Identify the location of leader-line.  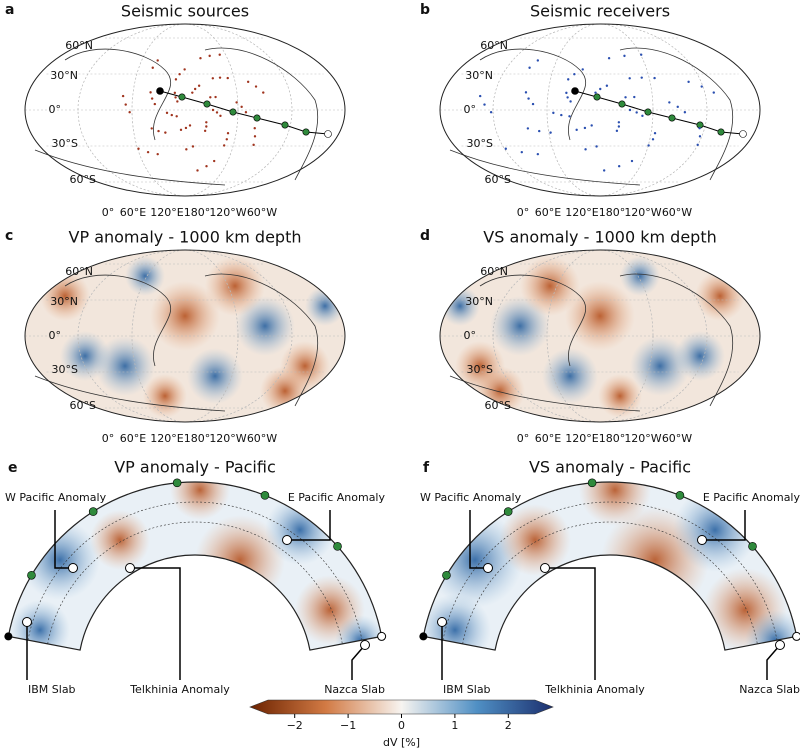
(773, 662).